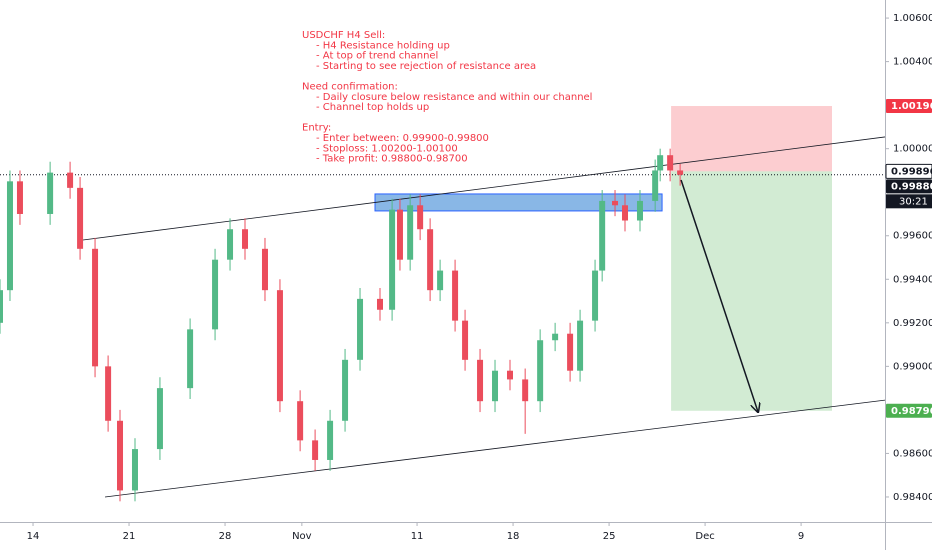 This screenshot has height=550, width=932. What do you see at coordinates (752, 139) in the screenshot?
I see `stop-zone` at bounding box center [752, 139].